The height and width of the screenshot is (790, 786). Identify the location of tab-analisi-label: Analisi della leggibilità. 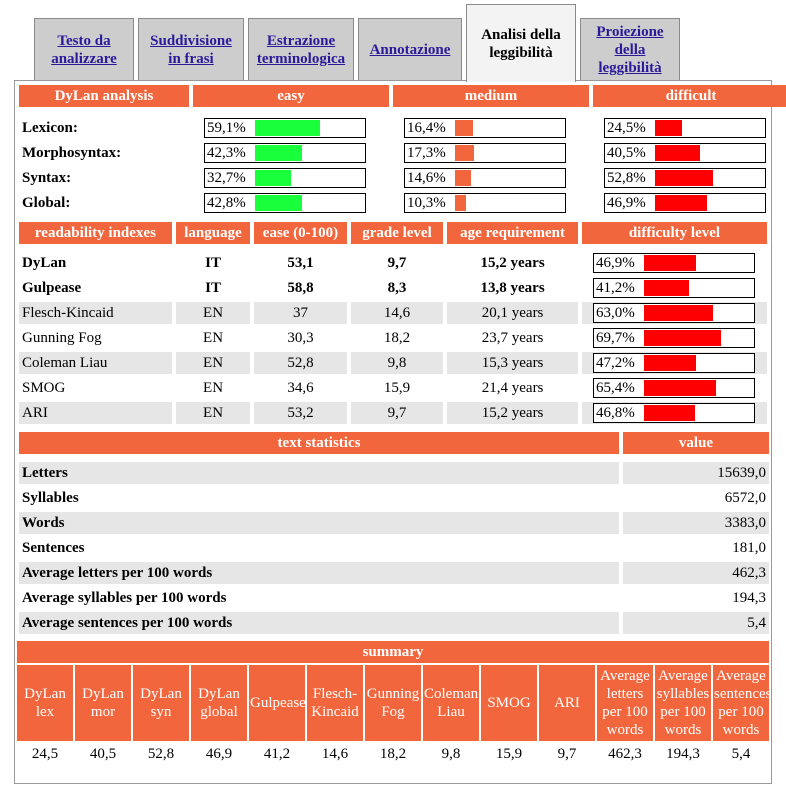
(521, 43).